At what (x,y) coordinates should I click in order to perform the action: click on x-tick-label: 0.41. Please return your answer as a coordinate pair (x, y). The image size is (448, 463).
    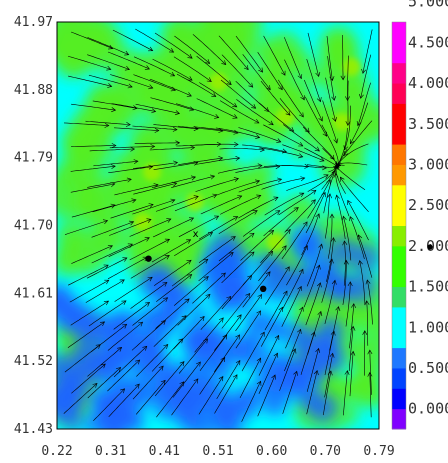
    Looking at the image, I should click on (164, 451).